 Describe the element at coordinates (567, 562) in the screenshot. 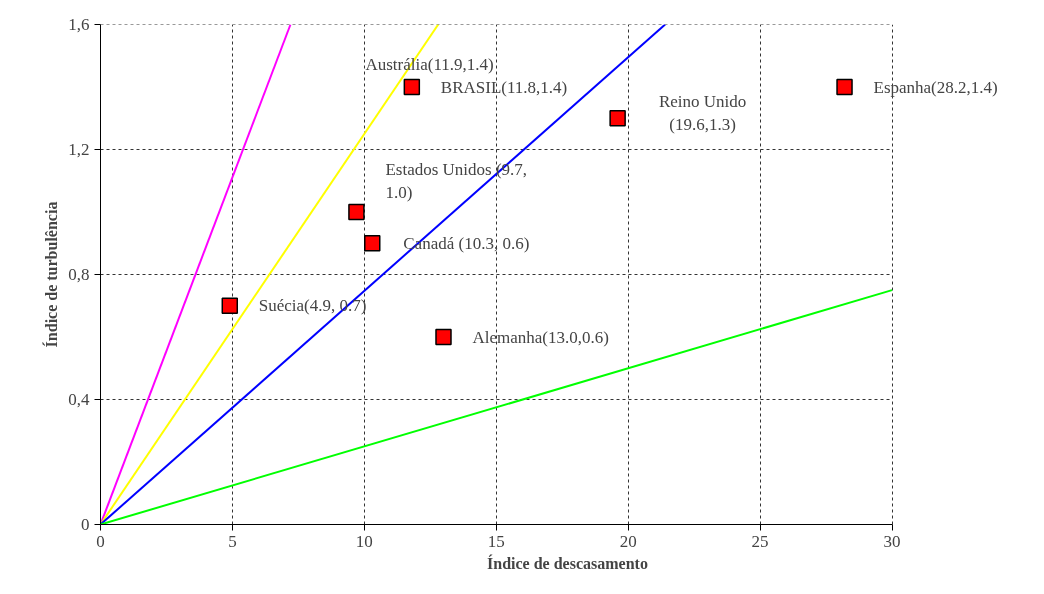

I see `x-axis-title: Índice de descasamento` at that location.